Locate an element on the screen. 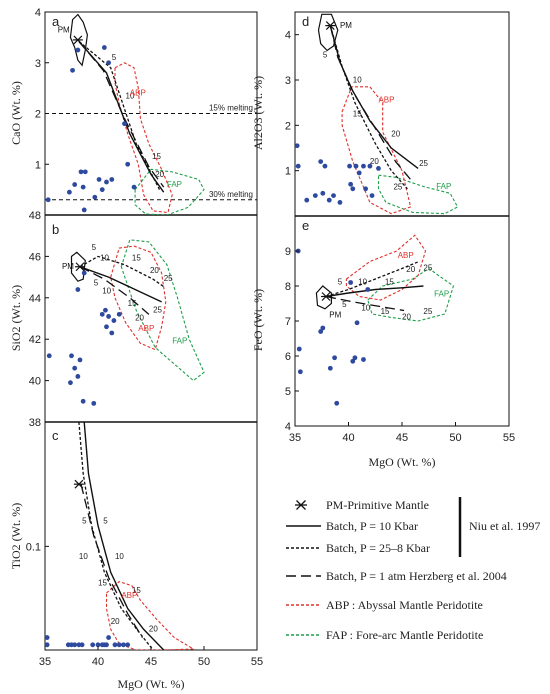 The image size is (550, 694). pm-field is located at coordinates (79, 40).